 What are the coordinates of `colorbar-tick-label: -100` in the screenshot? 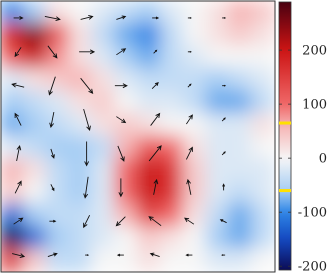 It's located at (312, 213).